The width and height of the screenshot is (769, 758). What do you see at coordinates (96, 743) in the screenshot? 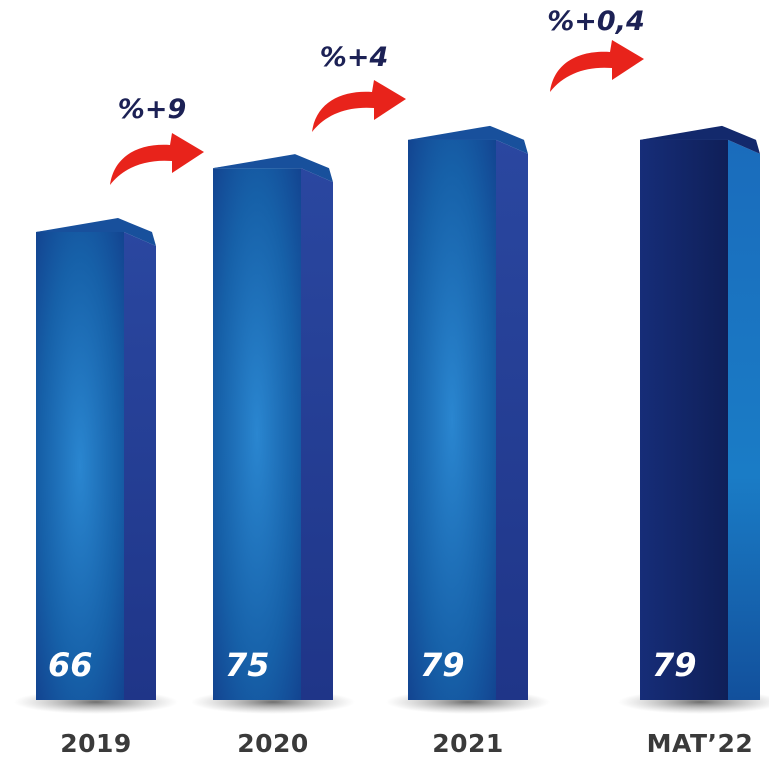
I see `category-label: 2019` at bounding box center [96, 743].